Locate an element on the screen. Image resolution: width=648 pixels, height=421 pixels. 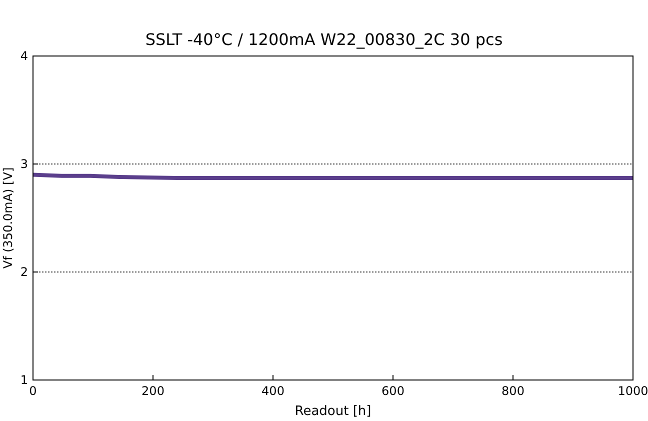
y-tick-label: 2 is located at coordinates (24, 272).